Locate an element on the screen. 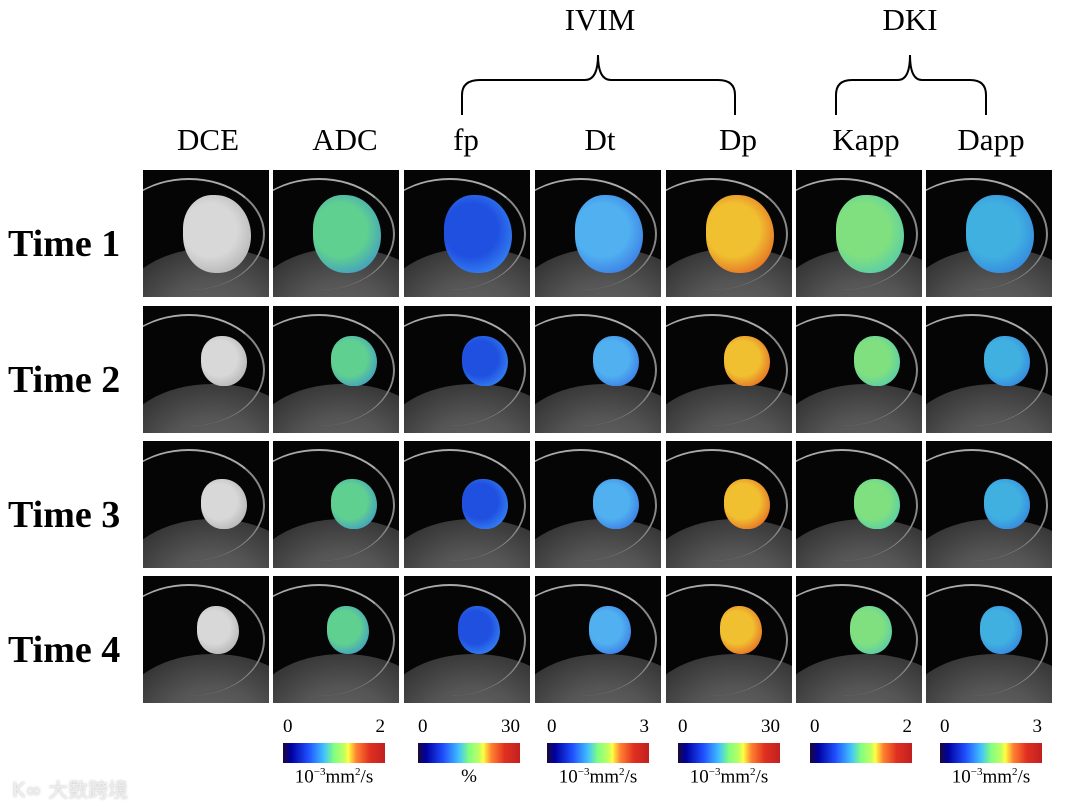  column-header-dp: Dp is located at coordinates (738, 139).